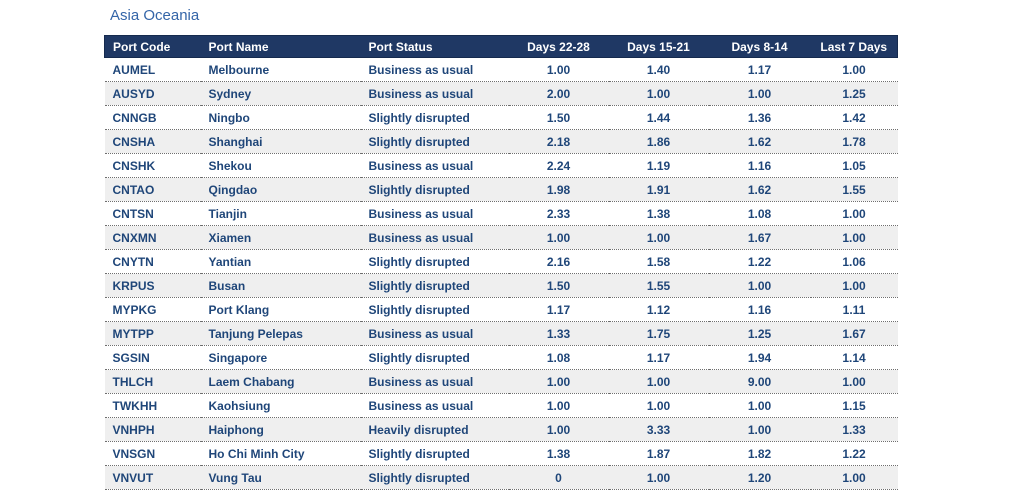  Describe the element at coordinates (759, 357) in the screenshot. I see `cell-days-8-14: 1.94` at that location.